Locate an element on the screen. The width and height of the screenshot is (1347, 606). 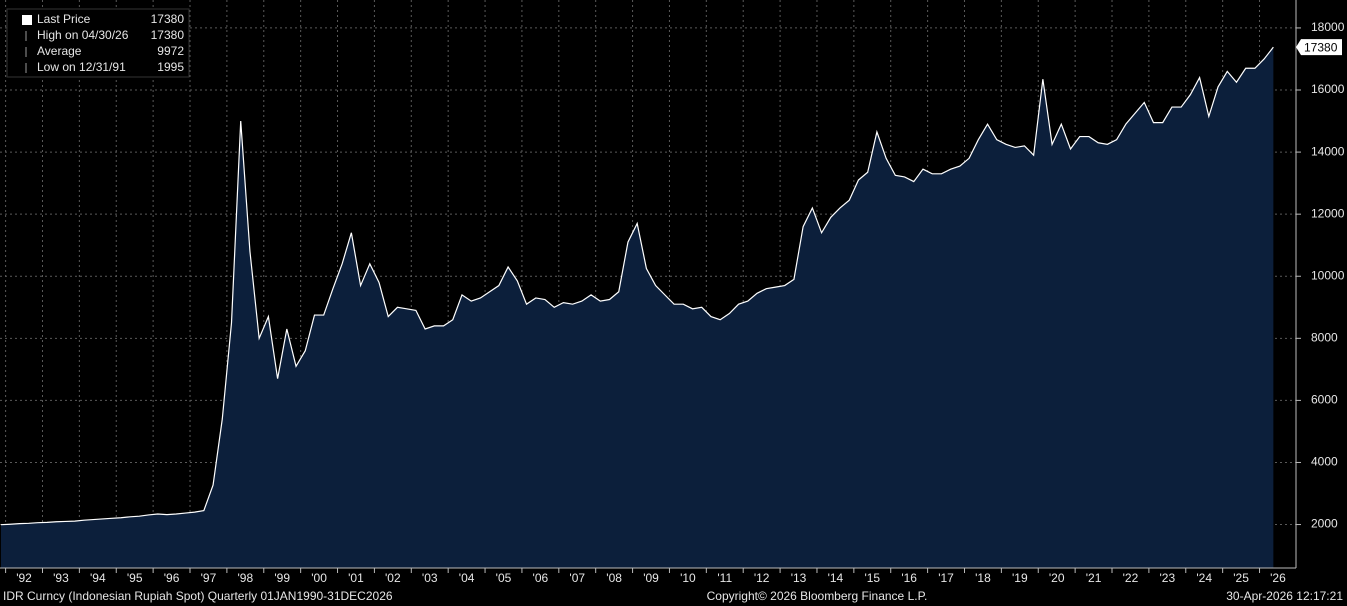
x-tick-label: '01 is located at coordinates (356, 578).